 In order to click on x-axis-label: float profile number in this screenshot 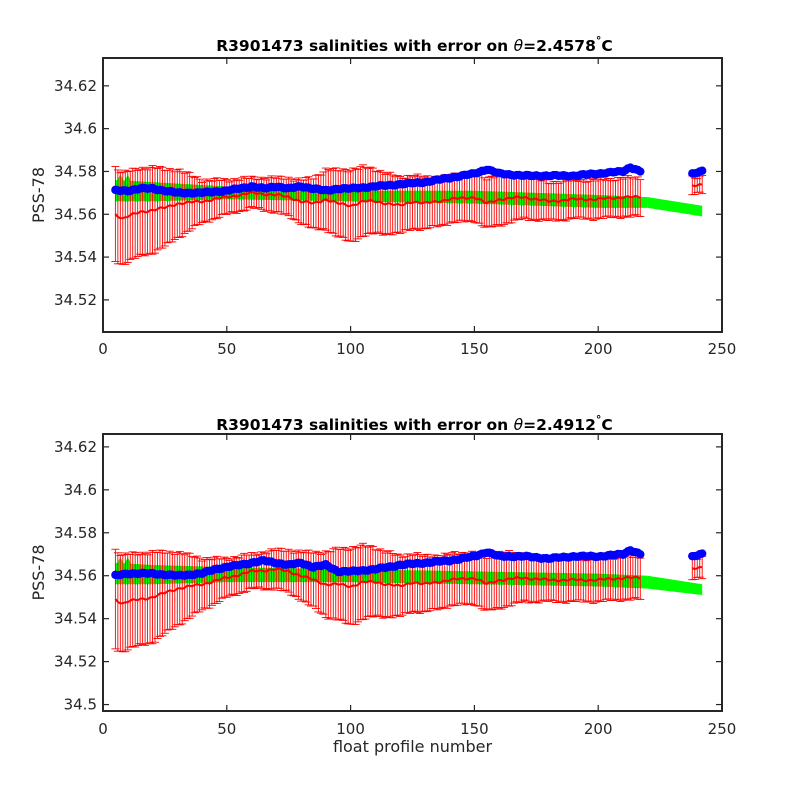, I will do `click(413, 746)`.